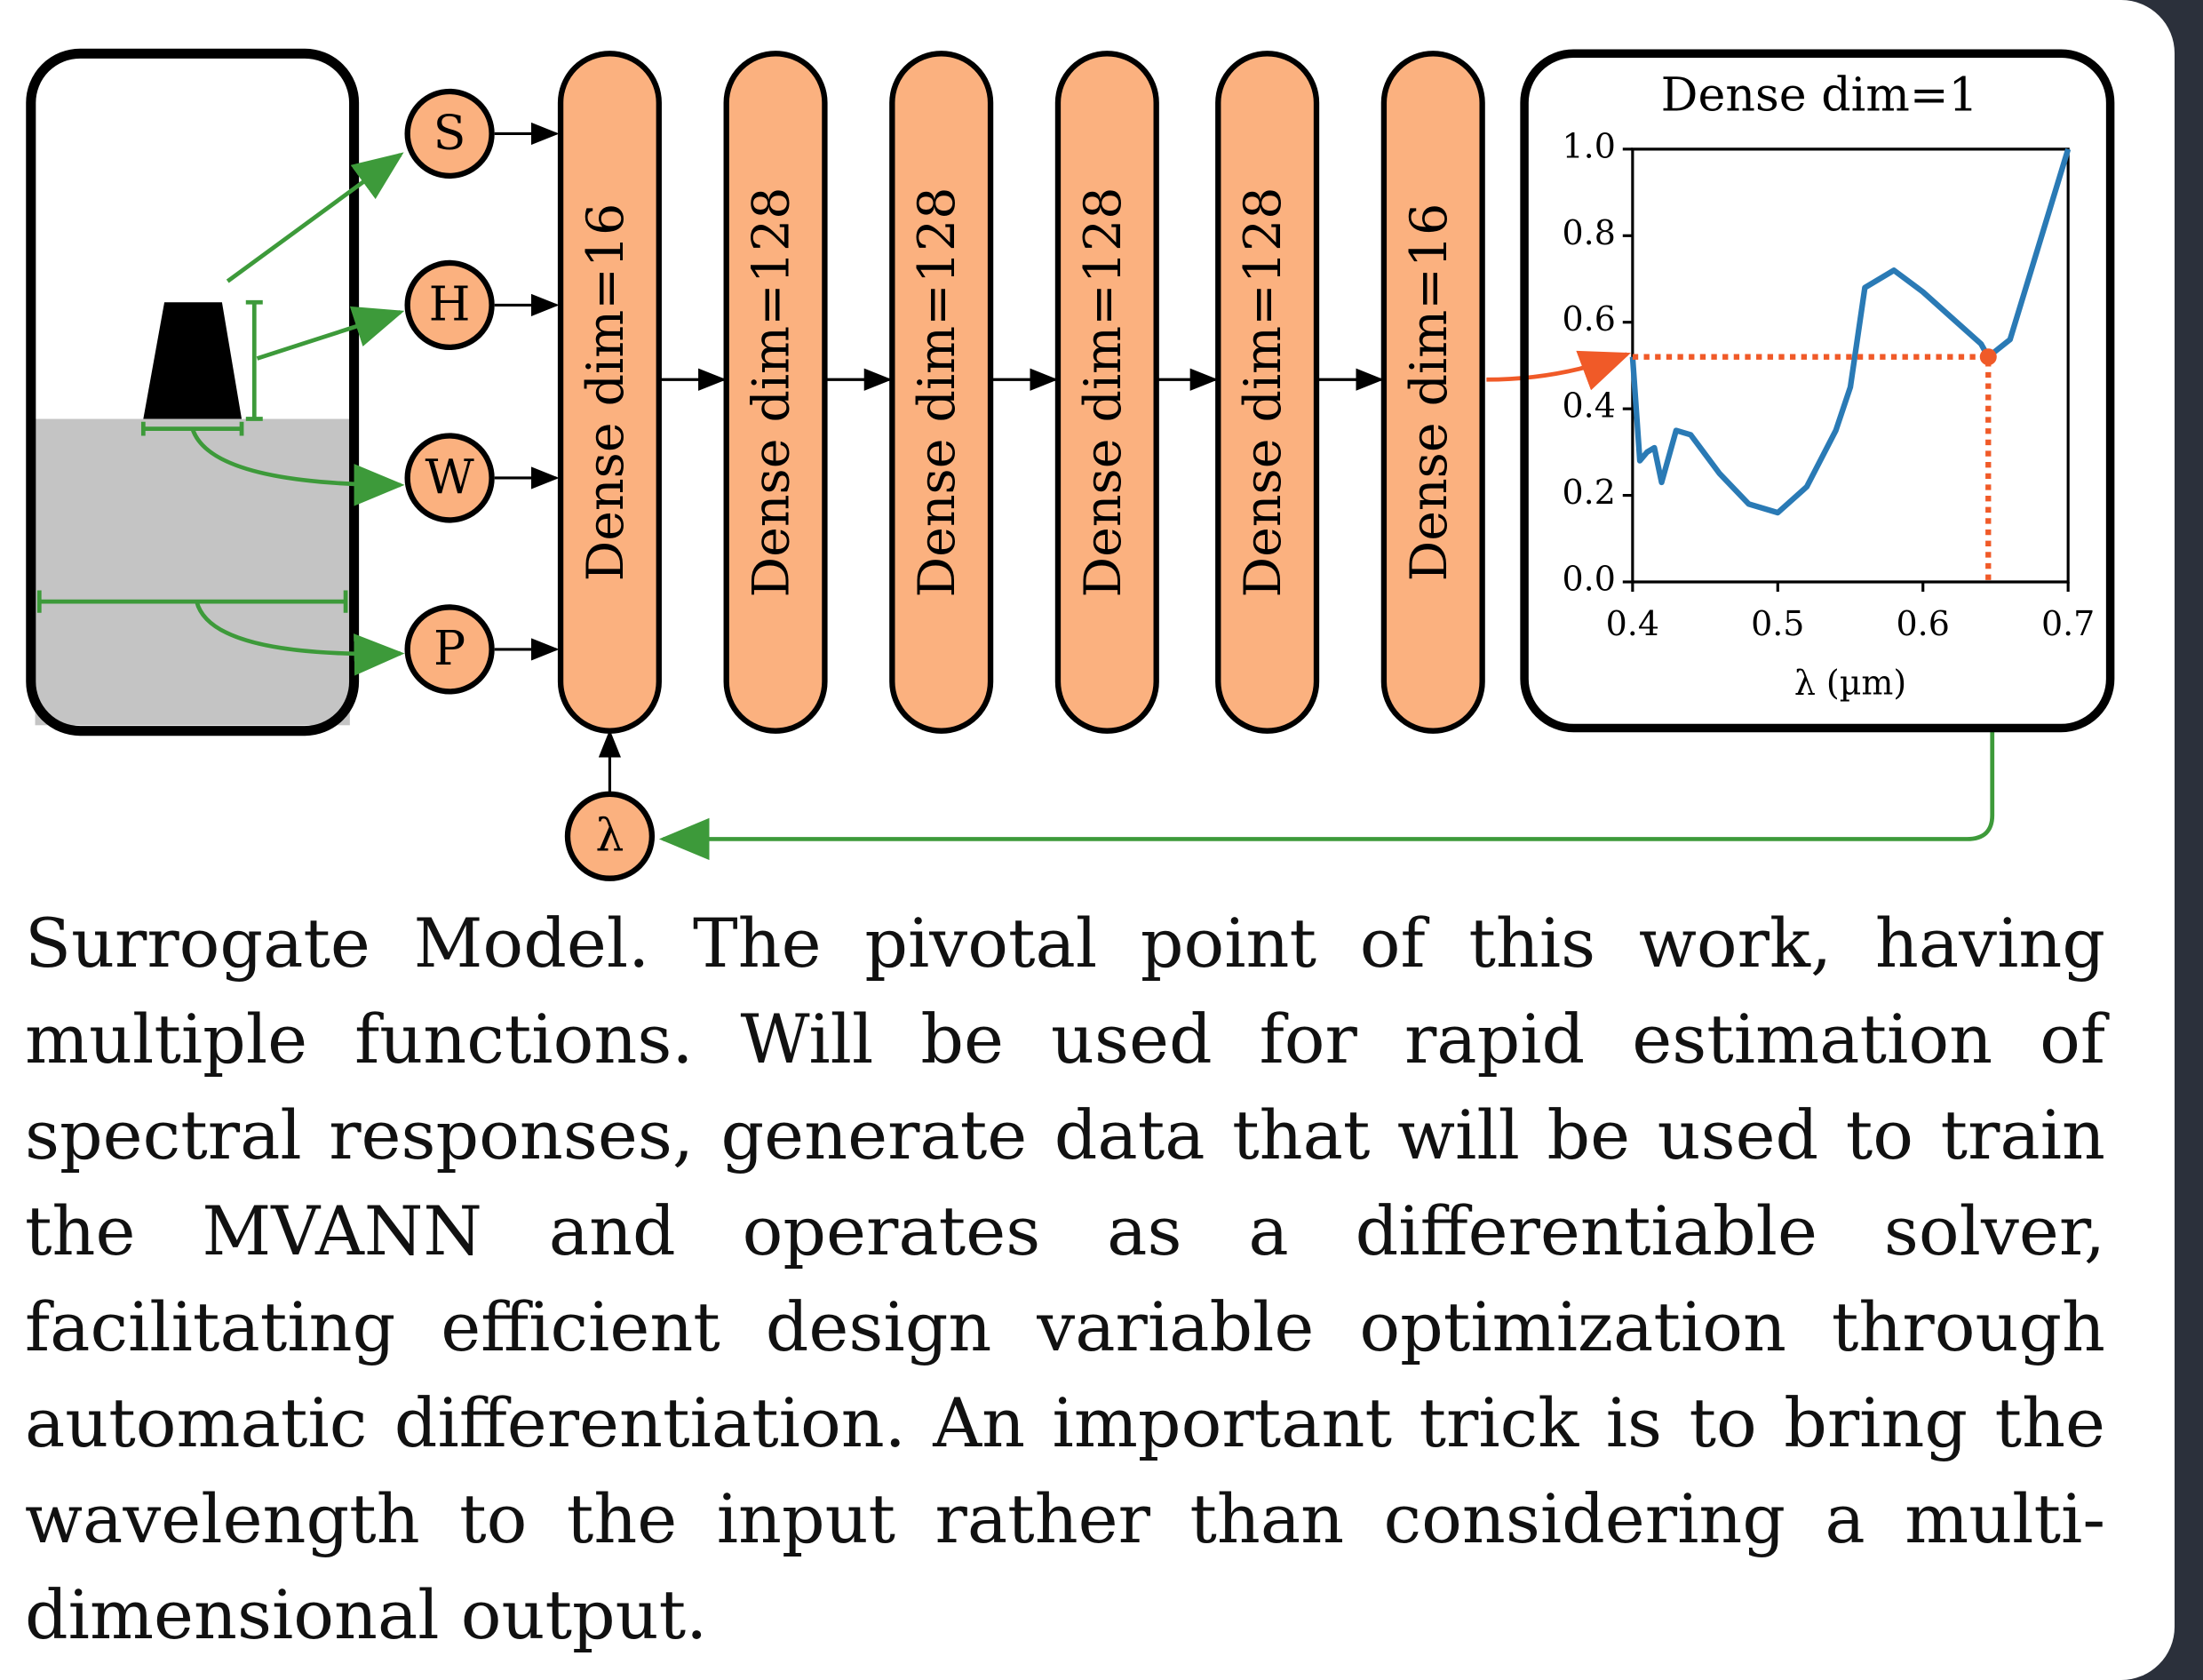 Image resolution: width=2203 pixels, height=1680 pixels. I want to click on y-tick-label: 0.6, so click(1590, 319).